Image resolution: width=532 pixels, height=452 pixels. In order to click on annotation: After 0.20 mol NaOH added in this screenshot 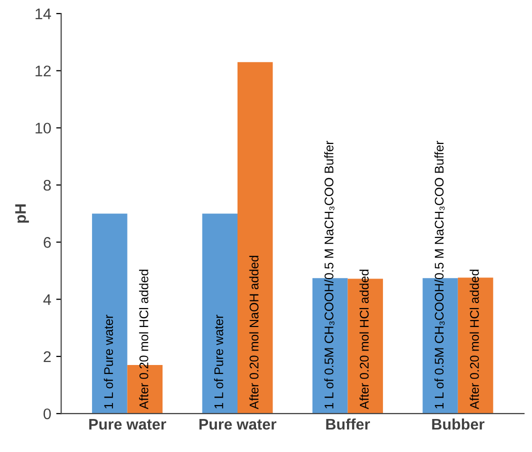, I will do `click(253, 333)`.